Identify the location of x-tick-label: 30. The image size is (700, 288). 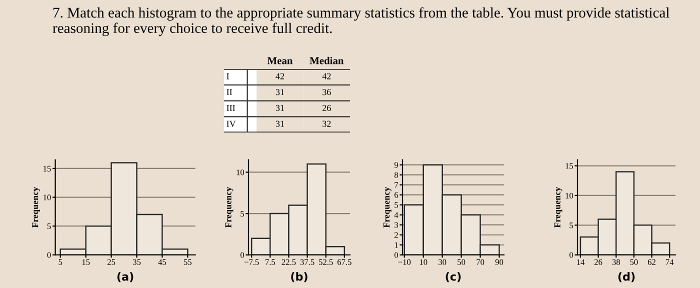
(442, 262).